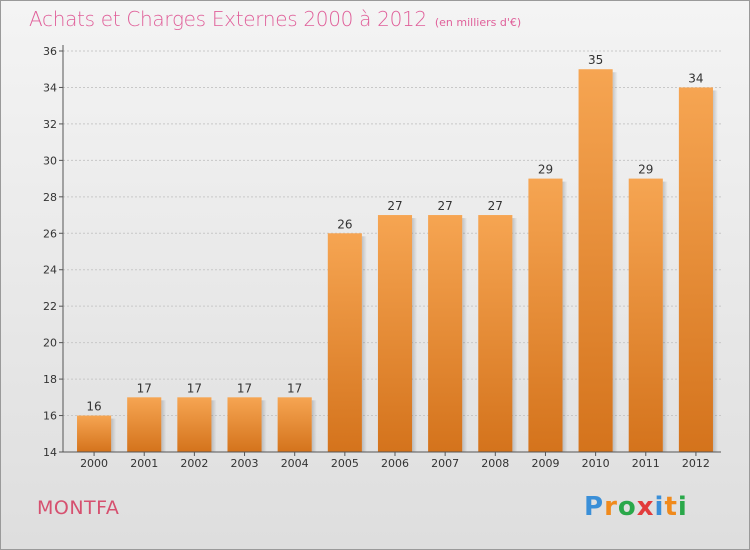  Describe the element at coordinates (144, 463) in the screenshot. I see `x-tick-label: 2001` at that location.